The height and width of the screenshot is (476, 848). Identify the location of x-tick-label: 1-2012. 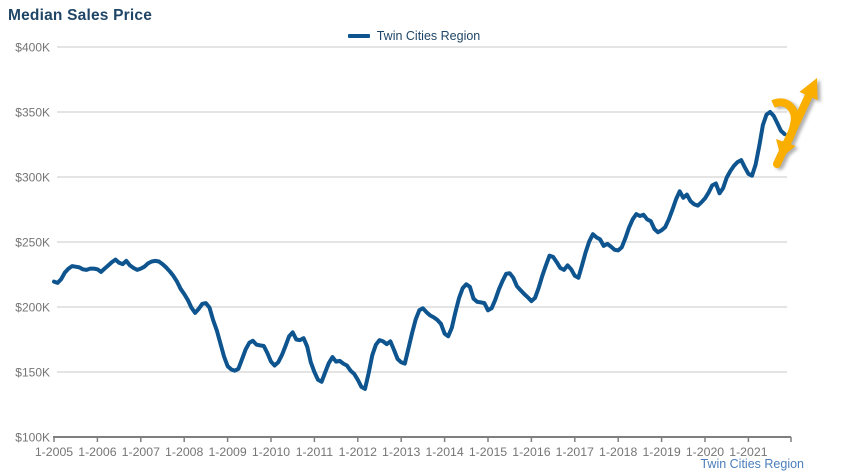
(358, 452).